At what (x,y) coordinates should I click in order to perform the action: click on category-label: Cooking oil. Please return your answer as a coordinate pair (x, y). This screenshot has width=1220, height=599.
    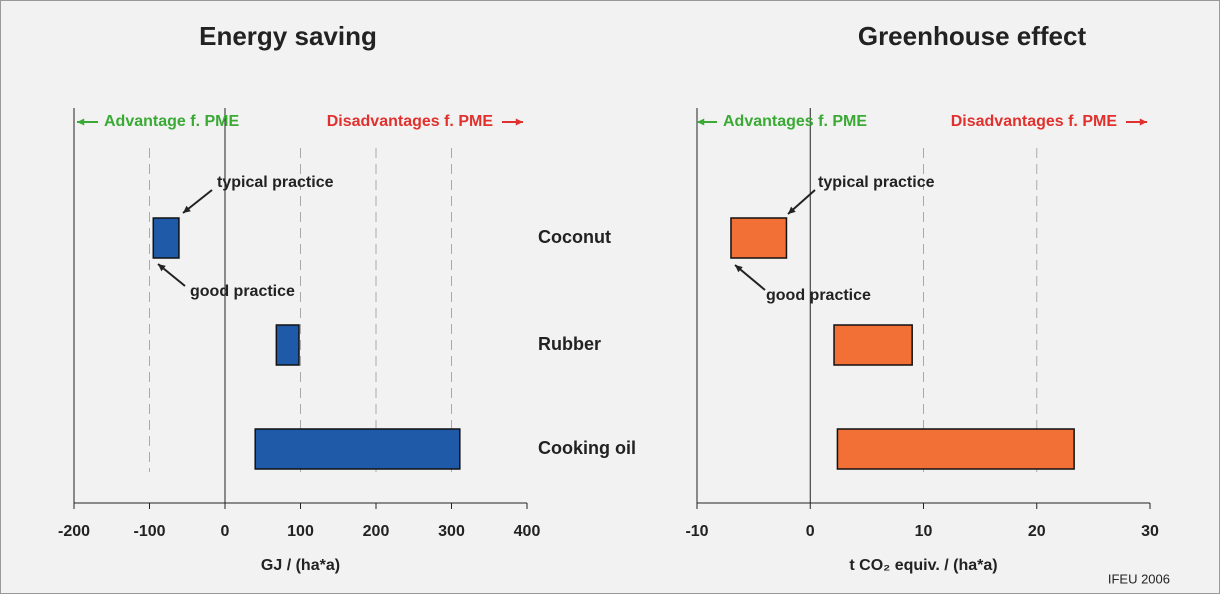
    Looking at the image, I should click on (587, 448).